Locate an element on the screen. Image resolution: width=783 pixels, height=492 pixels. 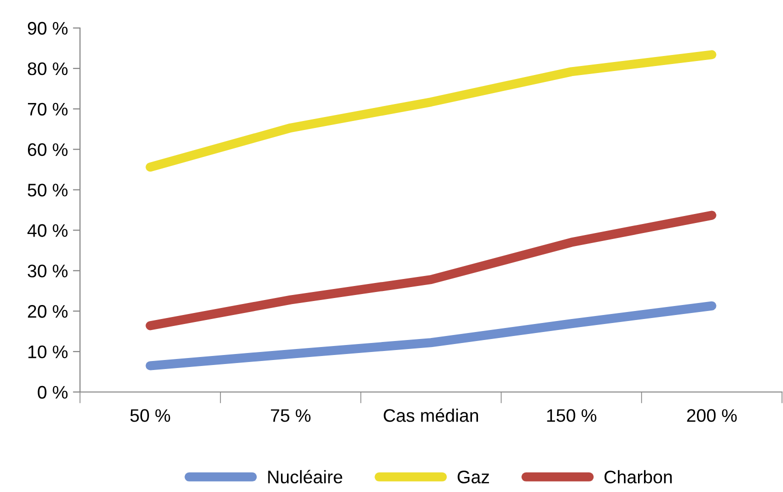
y-tick-label: 20 % is located at coordinates (48, 311).